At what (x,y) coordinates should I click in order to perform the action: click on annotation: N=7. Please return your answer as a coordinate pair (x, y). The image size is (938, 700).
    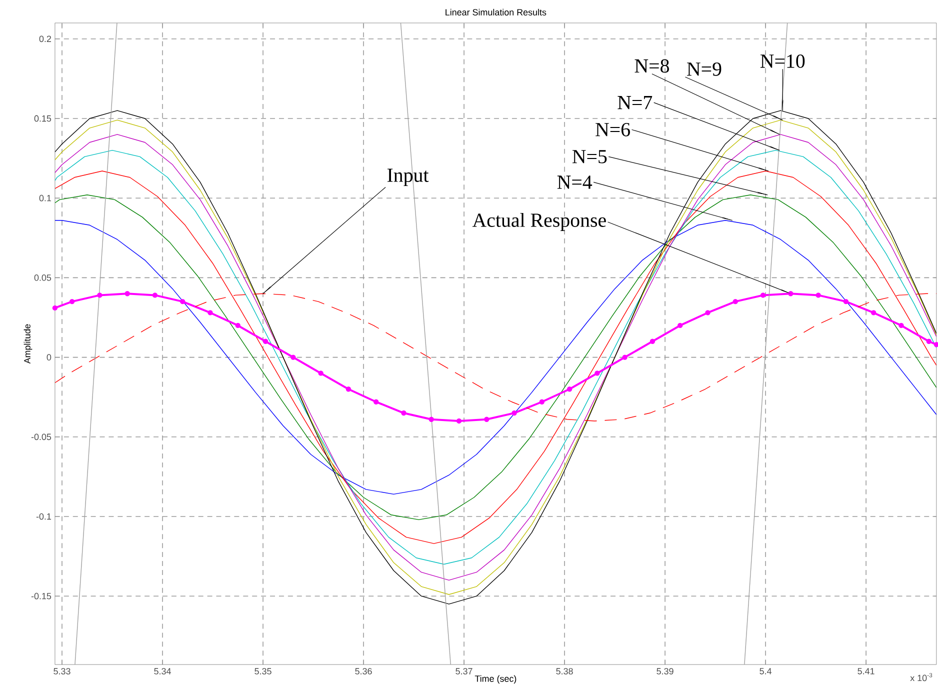
    Looking at the image, I should click on (635, 103).